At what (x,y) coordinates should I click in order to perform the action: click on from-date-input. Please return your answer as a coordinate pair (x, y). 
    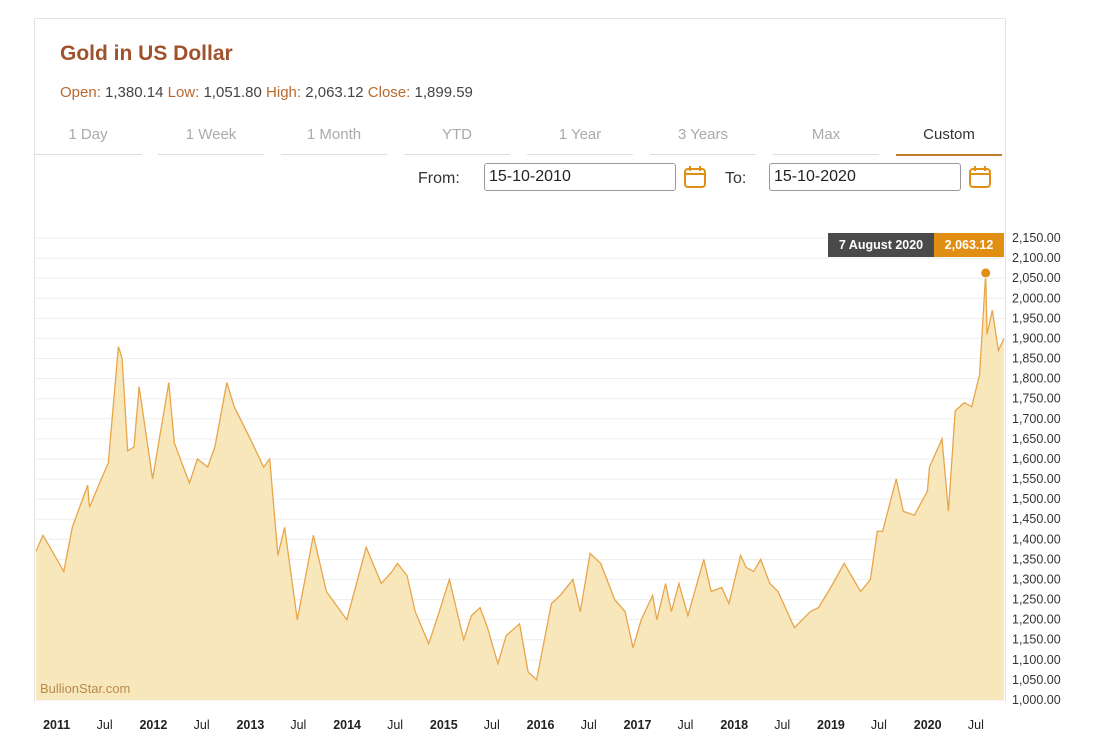
    Looking at the image, I should click on (580, 177).